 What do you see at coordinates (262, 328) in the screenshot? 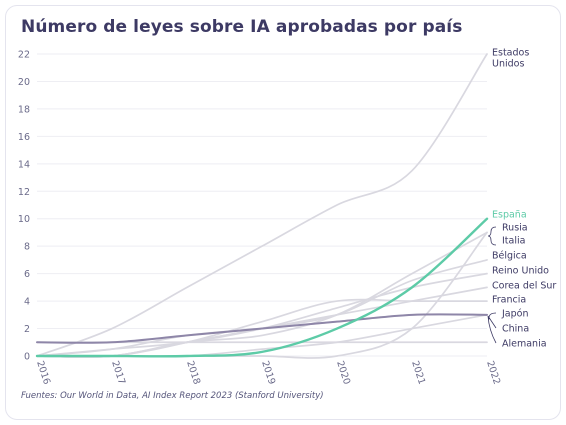
I see `series-line-otro` at bounding box center [262, 328].